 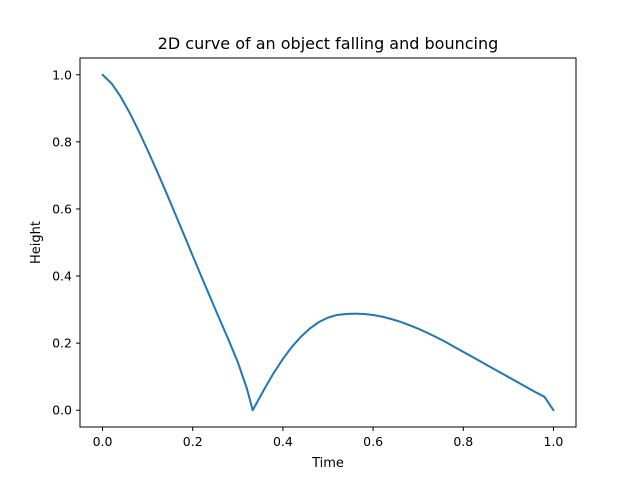 I want to click on y-tick-label: 0.2, so click(x=62, y=343).